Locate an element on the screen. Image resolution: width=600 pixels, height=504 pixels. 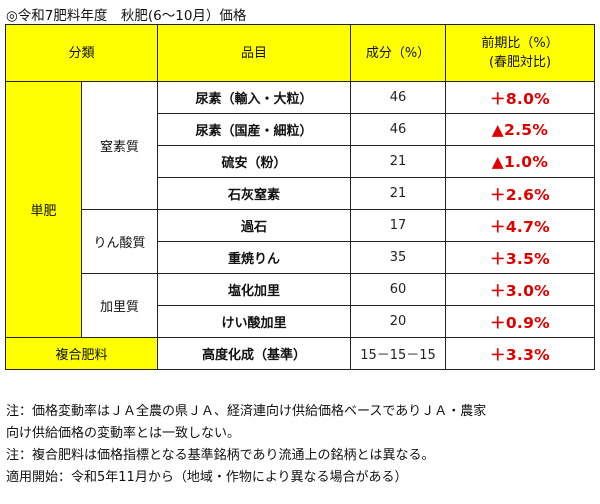
table-row: 重焼りん 35 ＋3.5% is located at coordinates (301, 257).